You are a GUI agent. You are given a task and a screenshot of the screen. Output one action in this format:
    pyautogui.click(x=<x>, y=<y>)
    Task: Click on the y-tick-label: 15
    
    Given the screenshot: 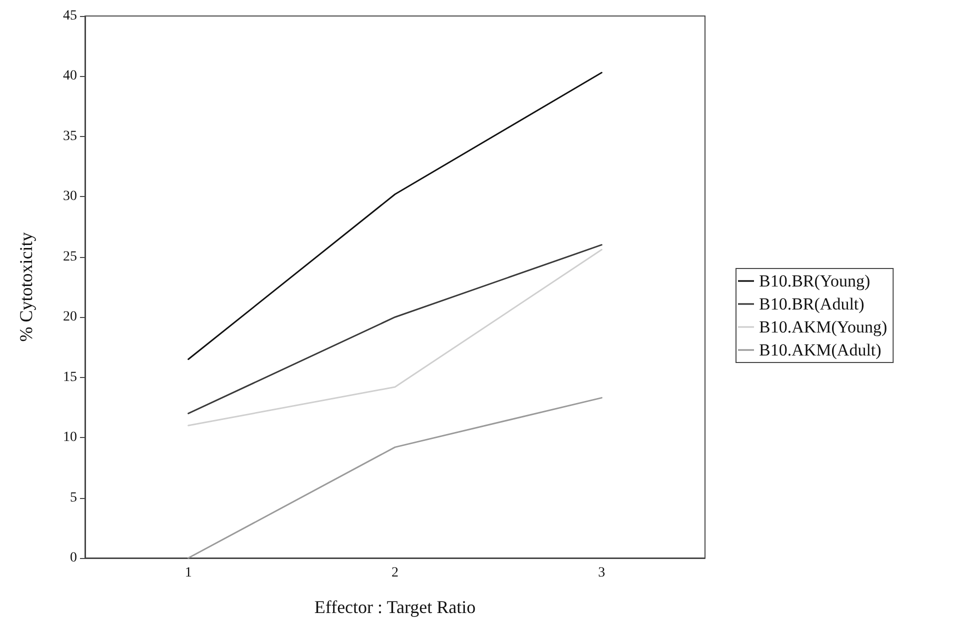 What is the action you would take?
    pyautogui.click(x=70, y=377)
    